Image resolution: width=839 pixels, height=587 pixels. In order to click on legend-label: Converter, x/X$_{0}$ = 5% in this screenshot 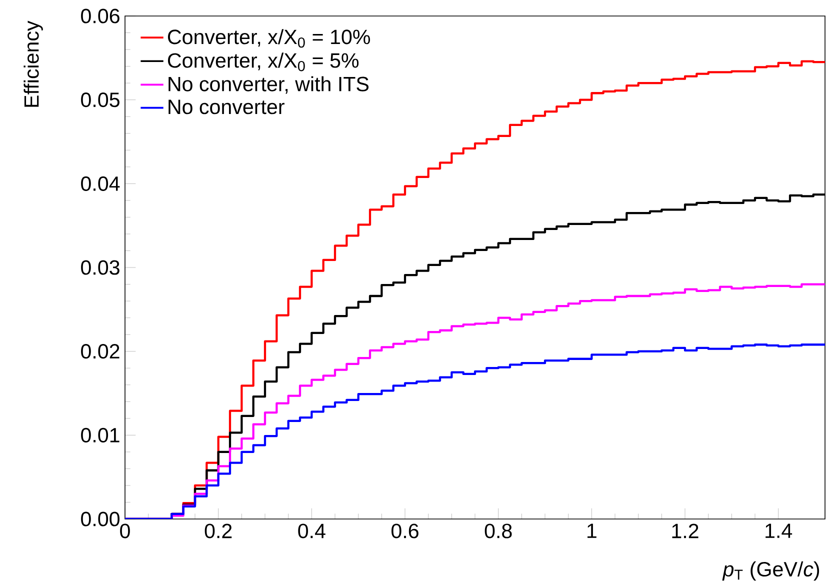, I will do `click(263, 62)`.